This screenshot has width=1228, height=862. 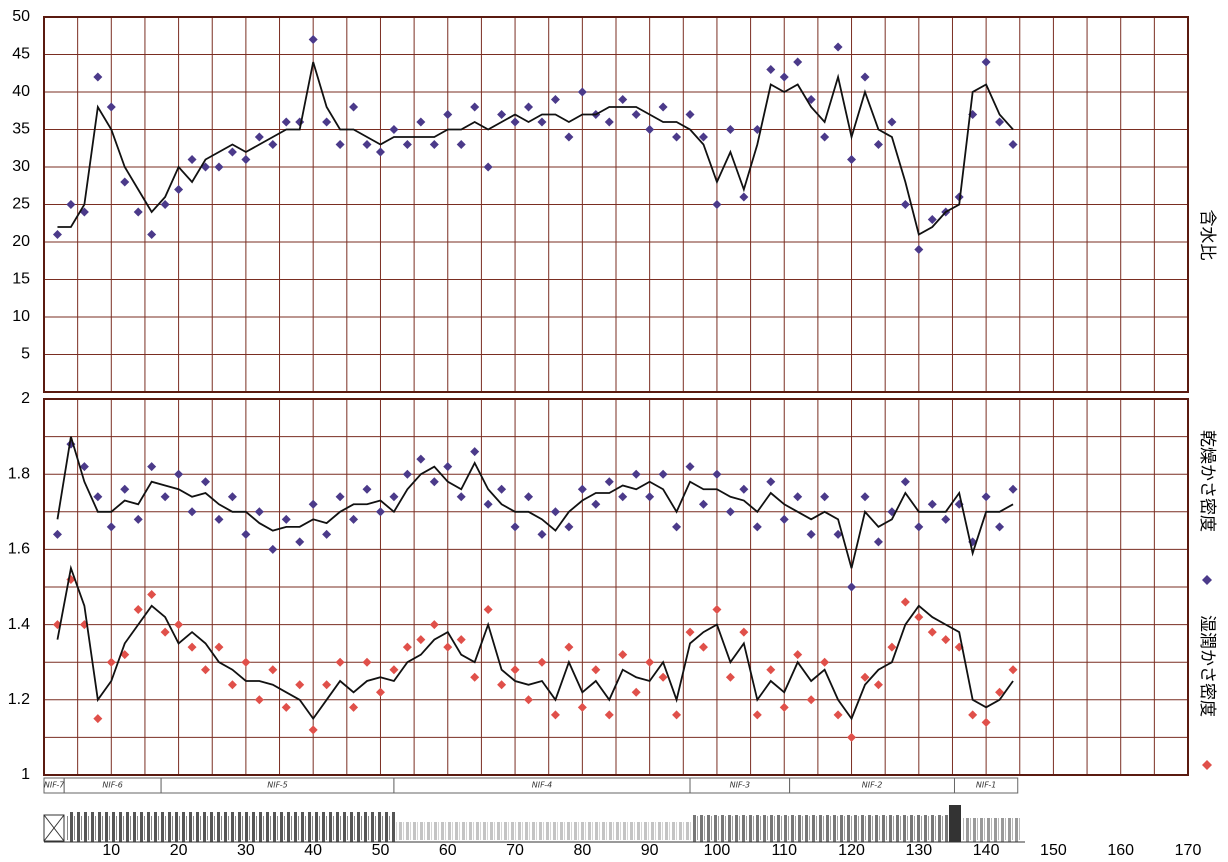 I want to click on x-tick-label: 170, so click(x=1188, y=850).